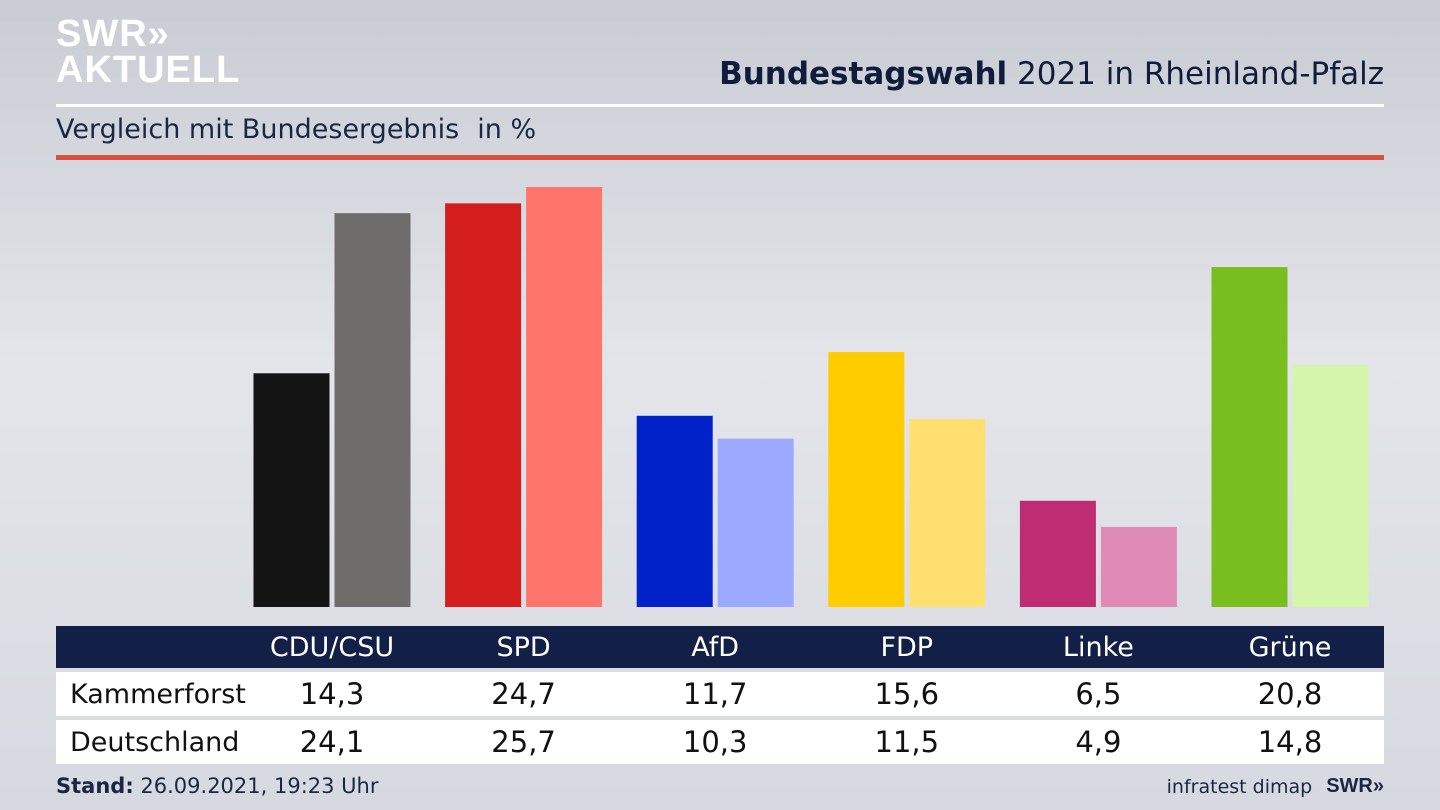 The image size is (1440, 810). What do you see at coordinates (863, 74) in the screenshot?
I see `title-bold: Bundestagswahl` at bounding box center [863, 74].